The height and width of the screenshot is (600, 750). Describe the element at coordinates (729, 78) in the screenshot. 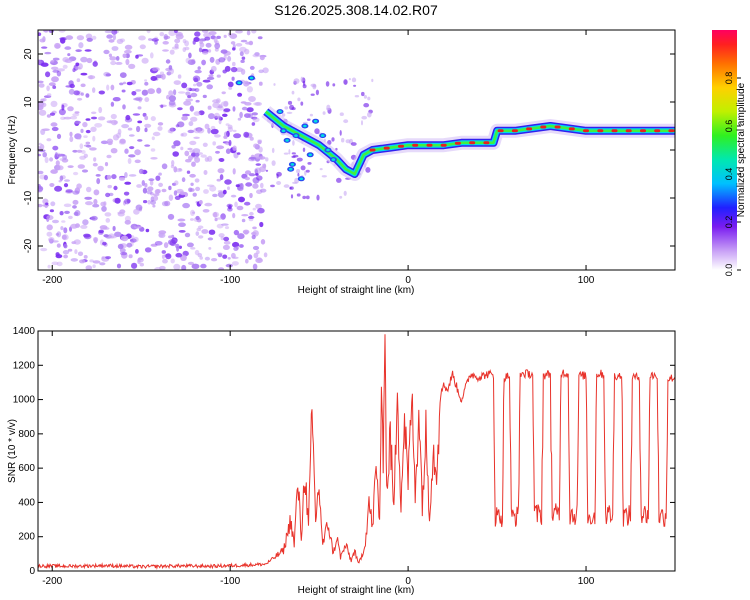

I see `colorbar-tick-label: 0.8` at that location.